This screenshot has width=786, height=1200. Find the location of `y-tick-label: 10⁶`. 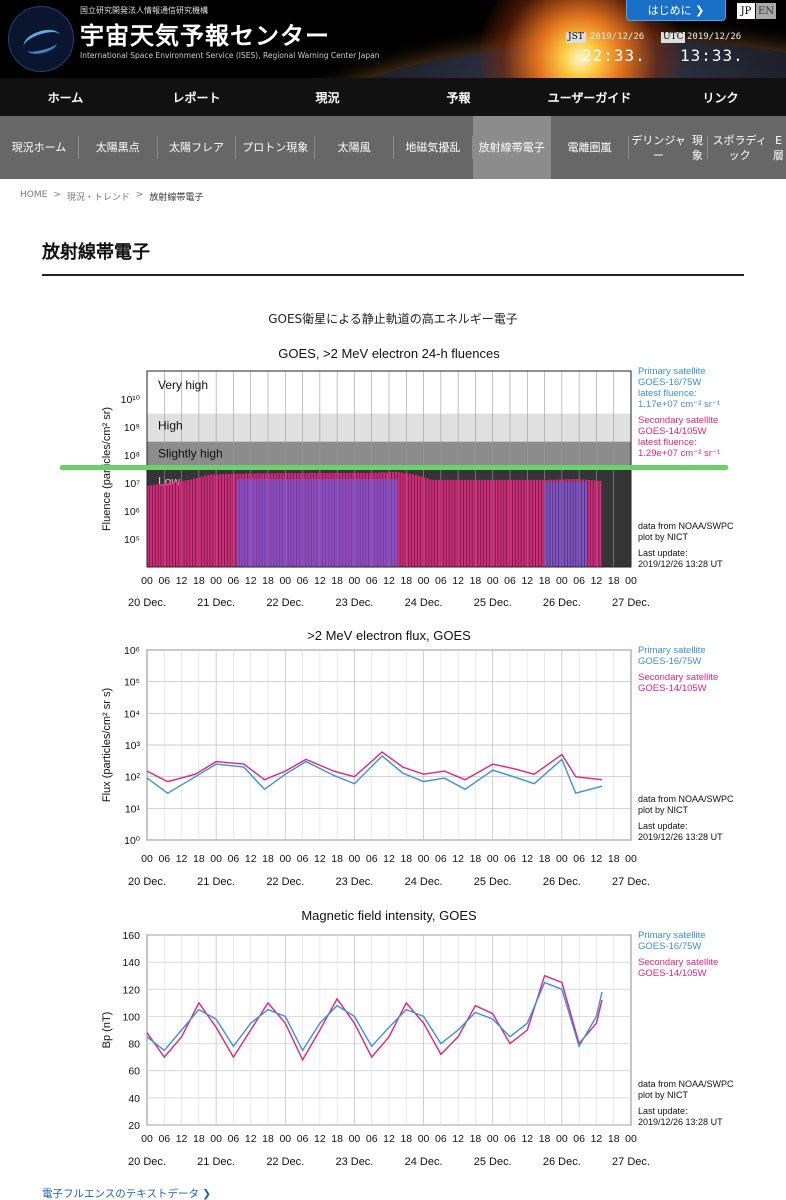

y-tick-label: 10⁶ is located at coordinates (132, 512).